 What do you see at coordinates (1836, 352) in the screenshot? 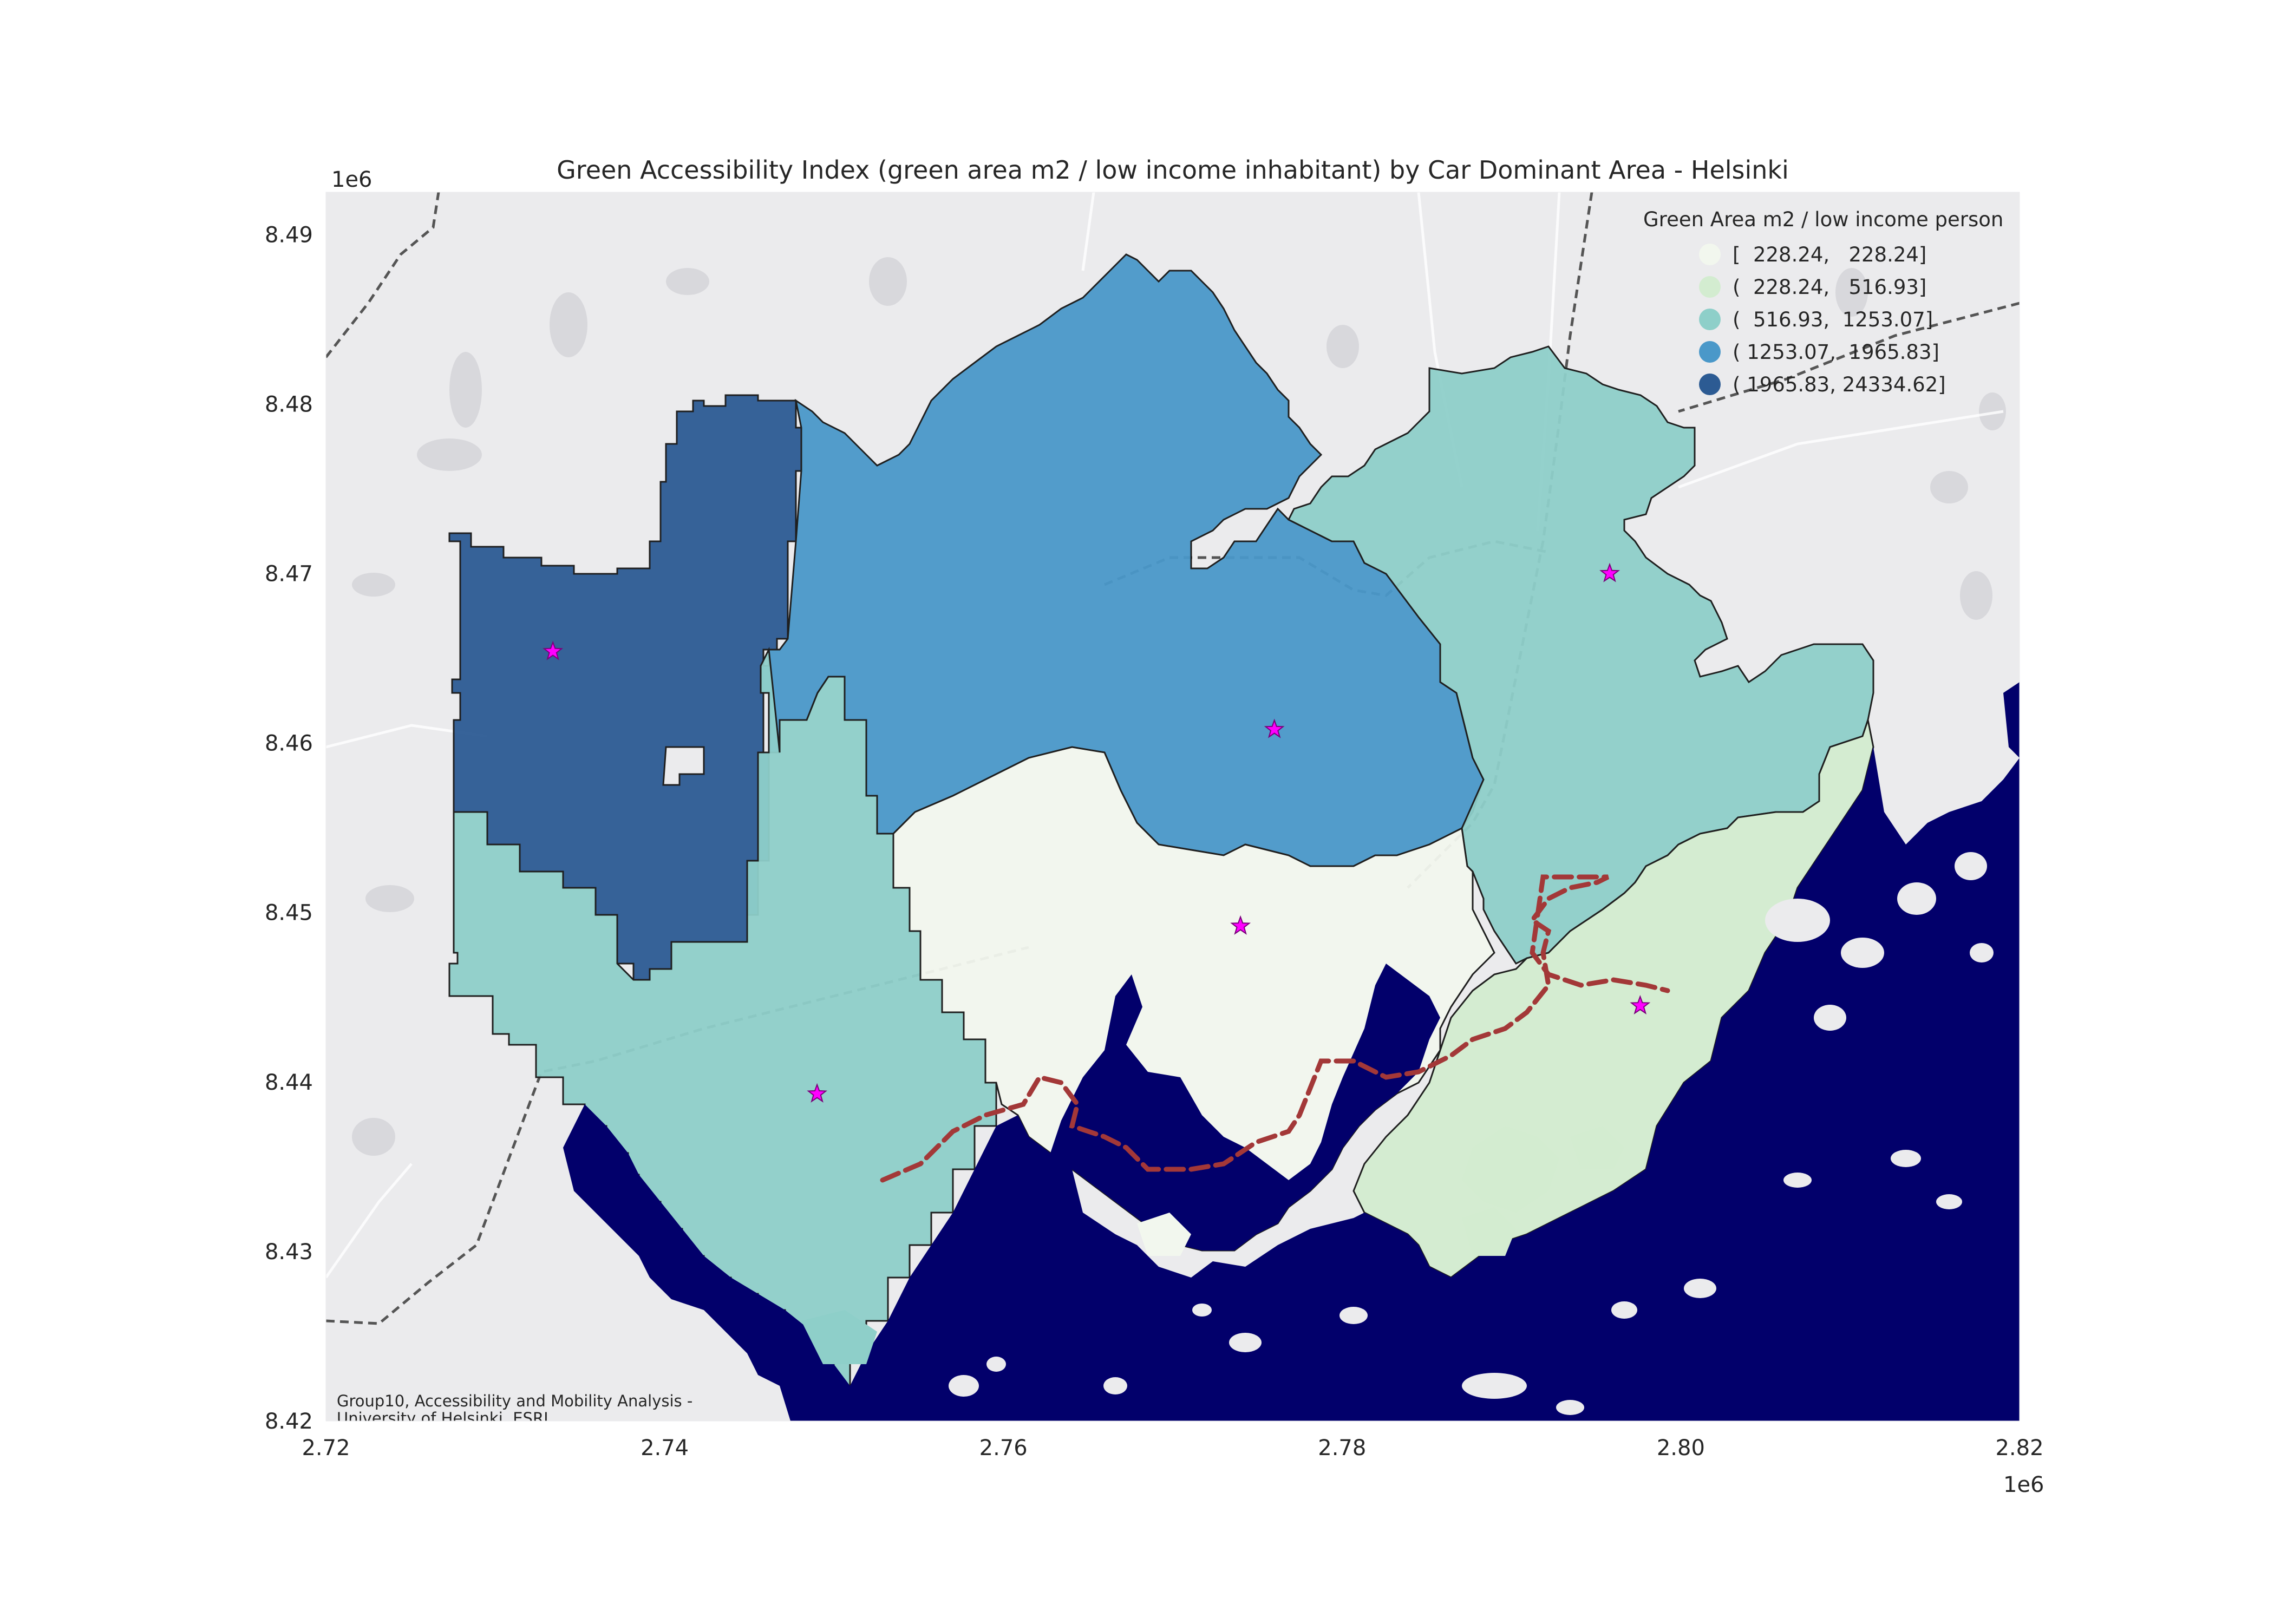
I see `legend-label: ( 1253.07, 1965.83]` at bounding box center [1836, 352].